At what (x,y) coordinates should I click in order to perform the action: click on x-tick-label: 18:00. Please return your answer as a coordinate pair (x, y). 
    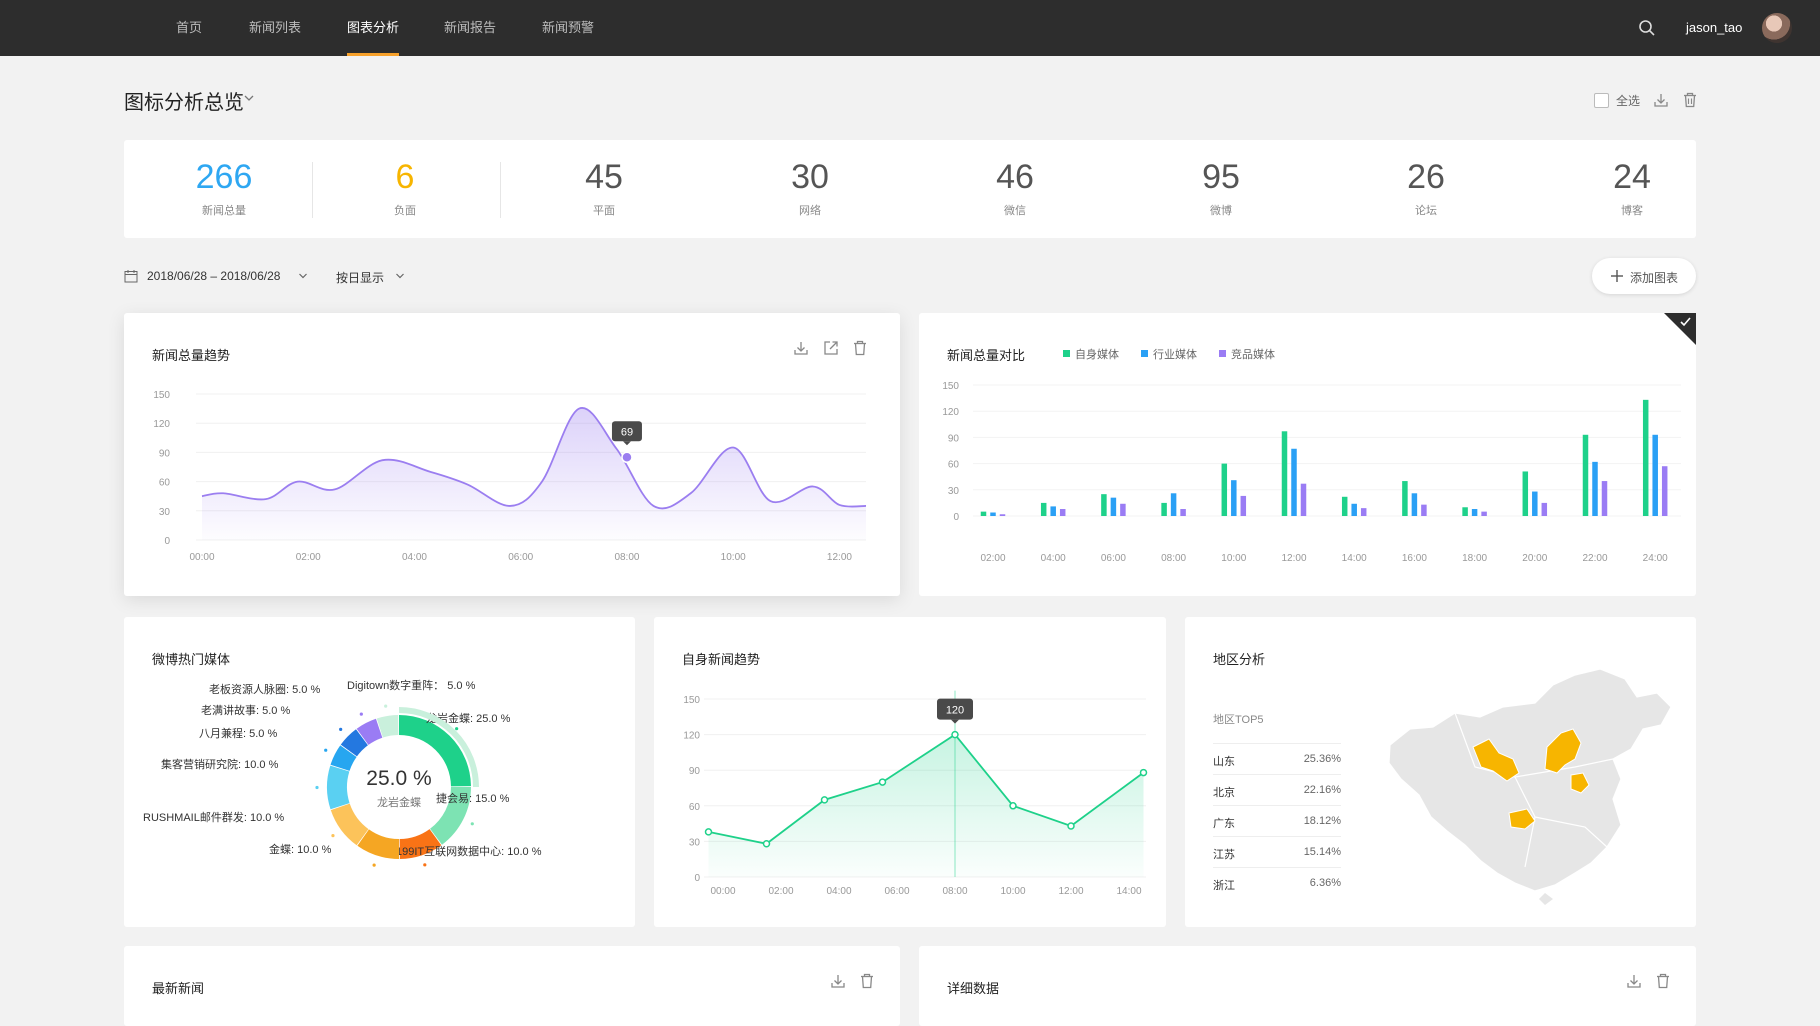
    Looking at the image, I should click on (1474, 558).